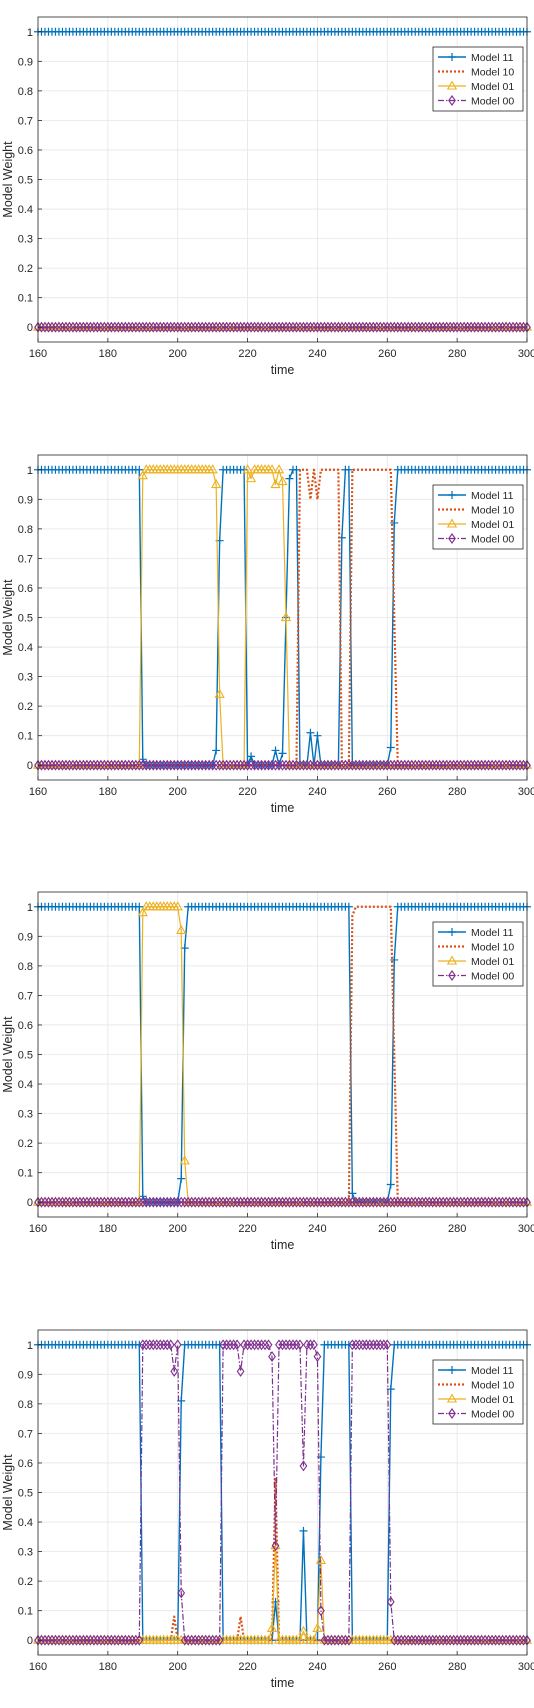  What do you see at coordinates (25, 996) in the screenshot?
I see `y-tick-label: 0.7` at bounding box center [25, 996].